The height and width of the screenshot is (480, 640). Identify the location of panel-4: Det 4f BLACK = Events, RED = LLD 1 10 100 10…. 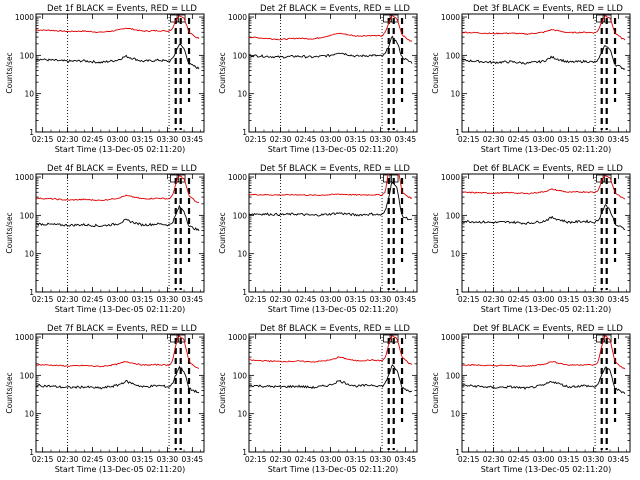
(105, 239).